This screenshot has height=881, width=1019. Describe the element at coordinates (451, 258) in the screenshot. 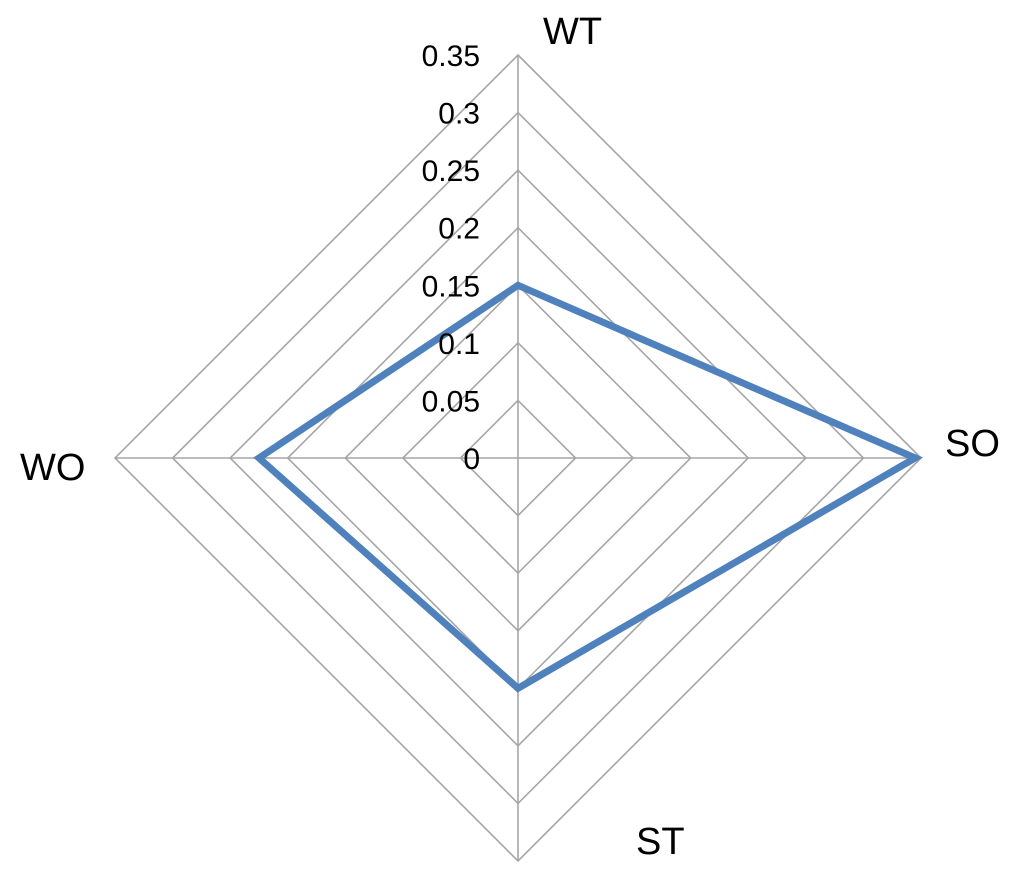

I see `tick-layer: 0 0.05 0.1 0.15 0.2 0.25 0.3 0.35` at that location.